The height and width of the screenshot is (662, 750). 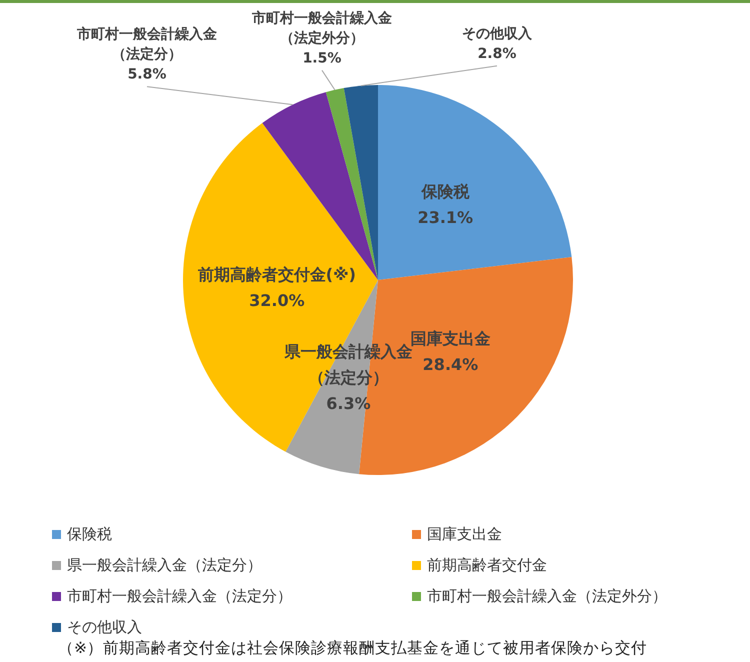 I want to click on legend-label: 県一般会計繰入金（法定分）, so click(x=164, y=565).